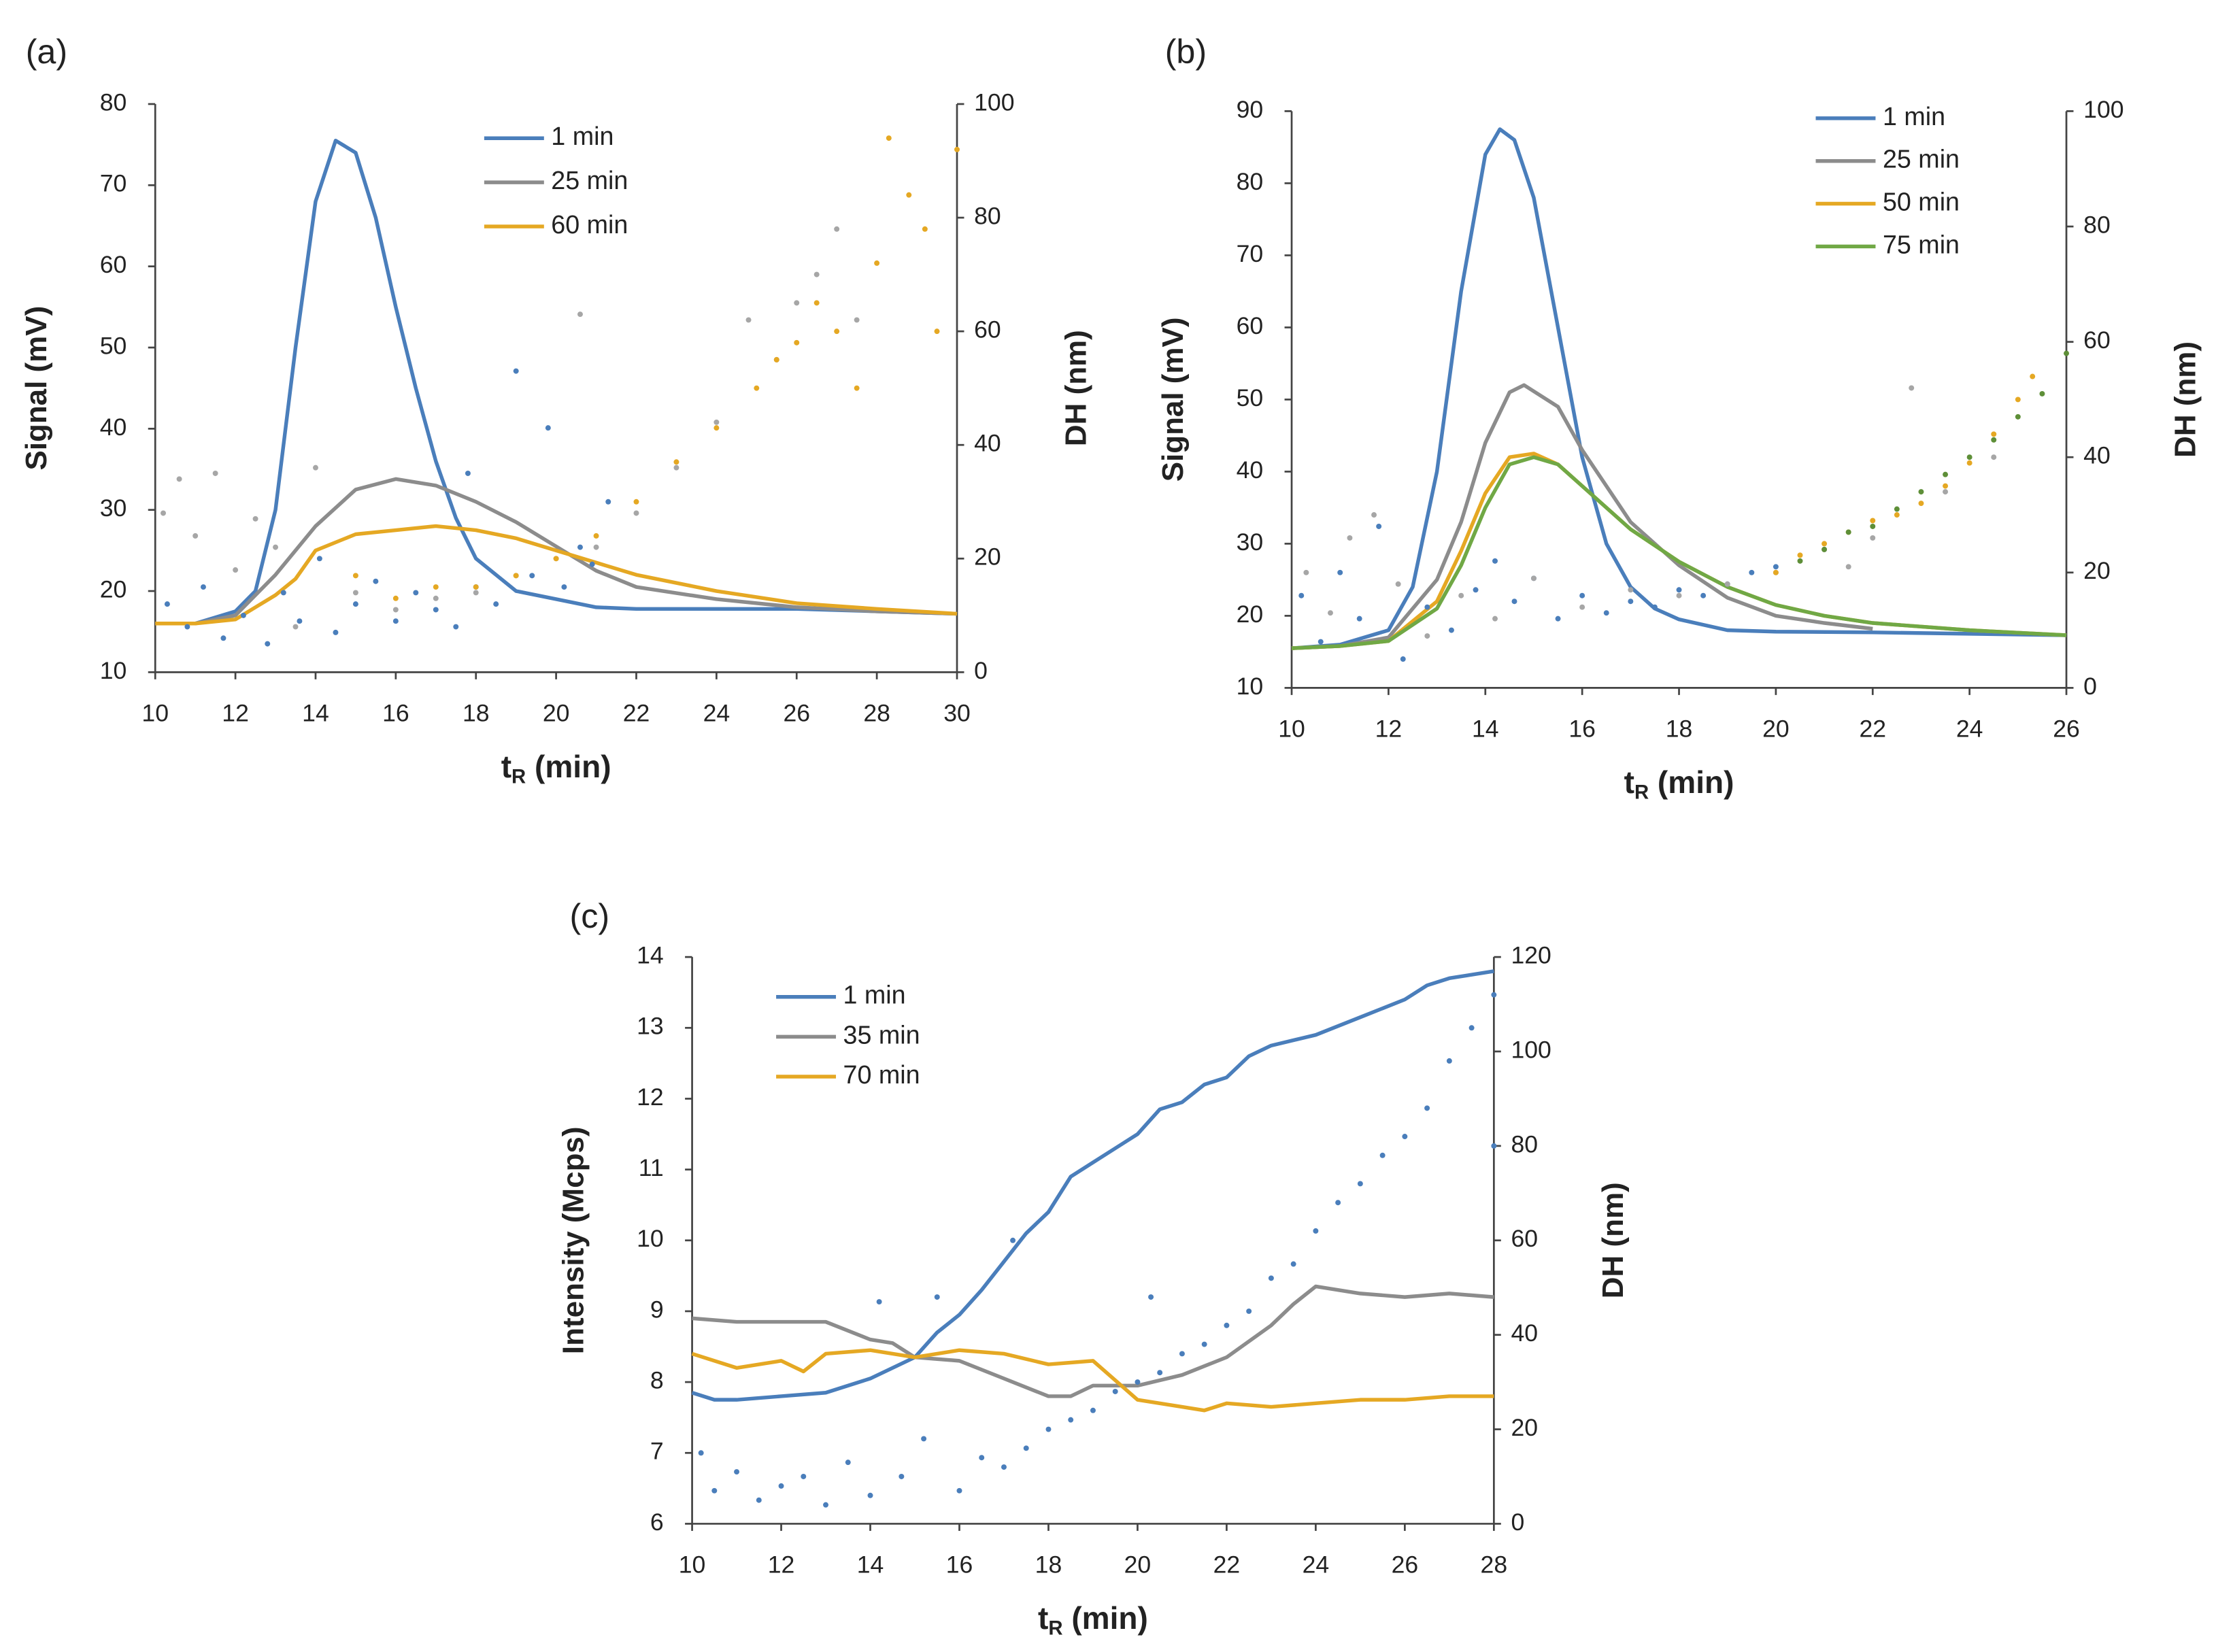 This screenshot has width=2233, height=1652. Describe the element at coordinates (651, 1026) in the screenshot. I see `y-tick-label: 13` at that location.